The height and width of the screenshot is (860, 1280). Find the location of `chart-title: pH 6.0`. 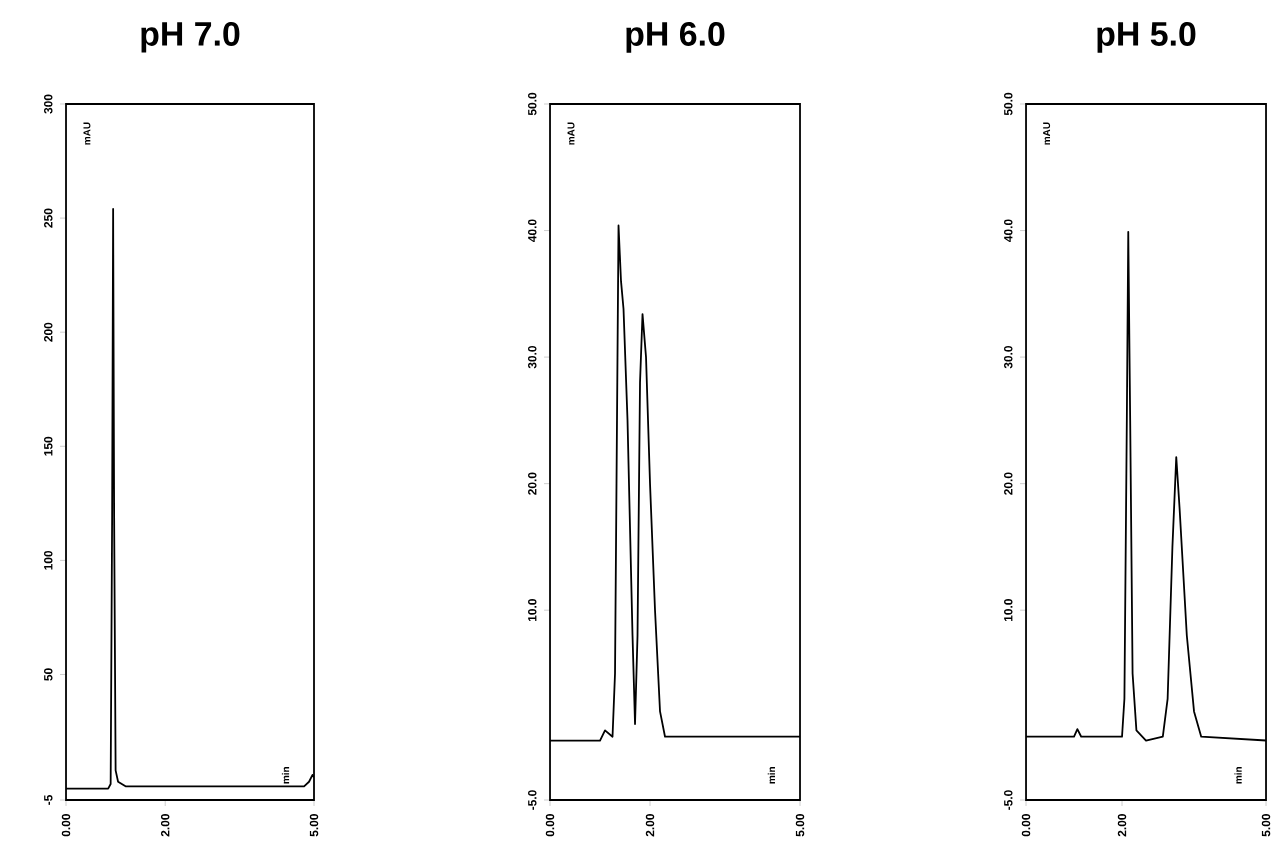

chart-title: pH 6.0 is located at coordinates (675, 37).